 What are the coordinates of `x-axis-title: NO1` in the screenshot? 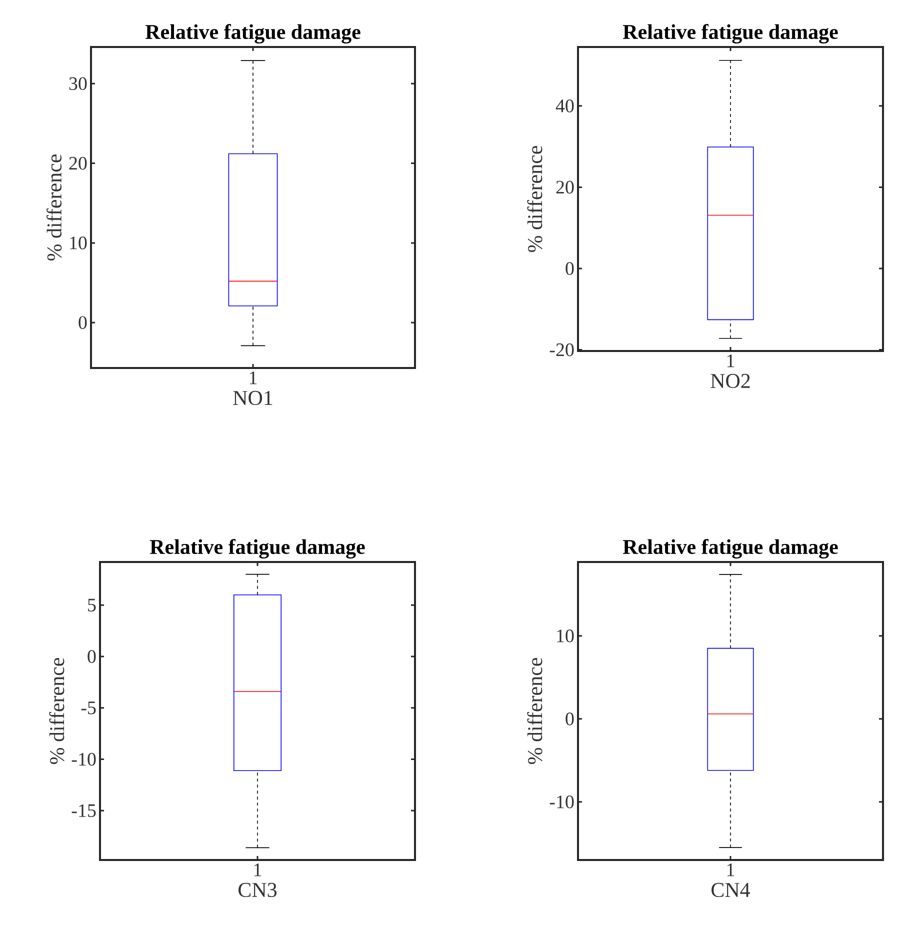 It's located at (252, 398).